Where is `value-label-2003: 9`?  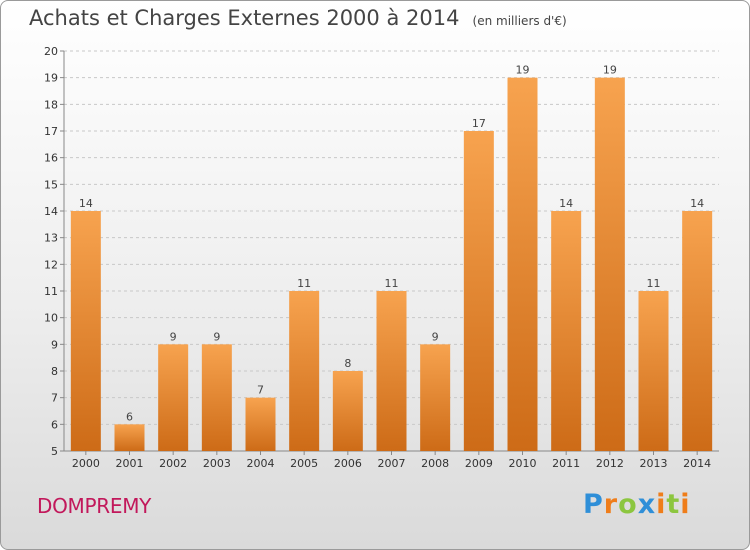
value-label-2003: 9 is located at coordinates (216, 336).